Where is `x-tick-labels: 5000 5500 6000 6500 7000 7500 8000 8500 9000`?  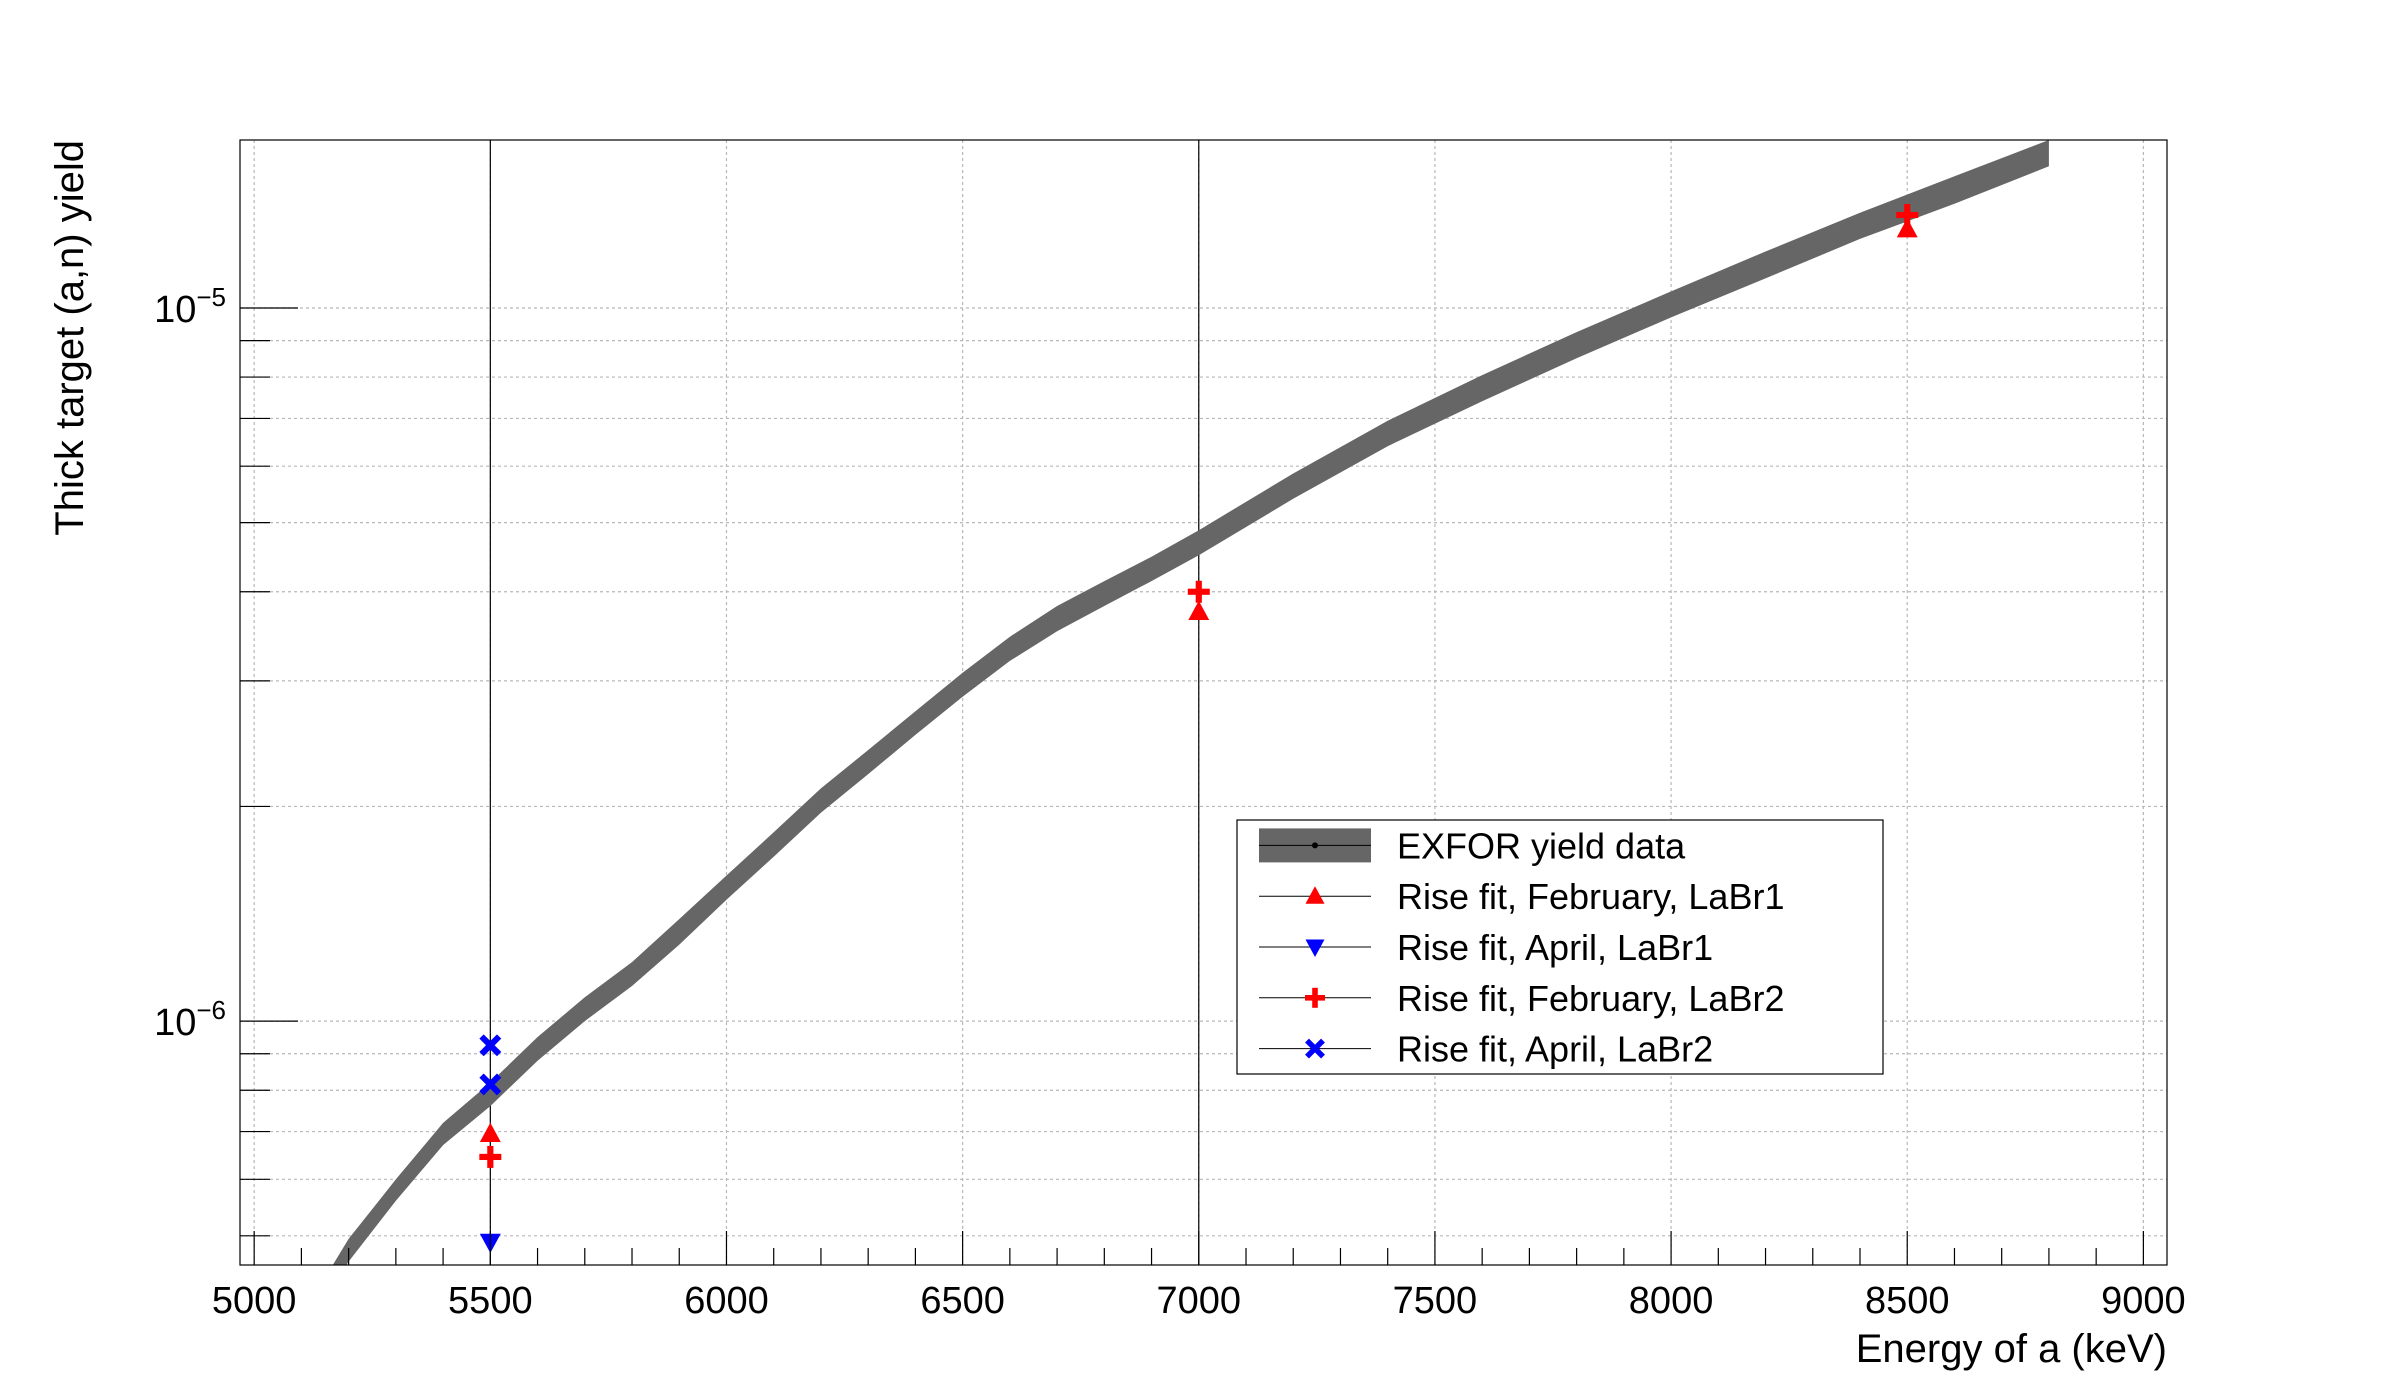 x-tick-labels: 5000 5500 6000 6500 7000 7500 8000 8500 9000 is located at coordinates (1199, 1301).